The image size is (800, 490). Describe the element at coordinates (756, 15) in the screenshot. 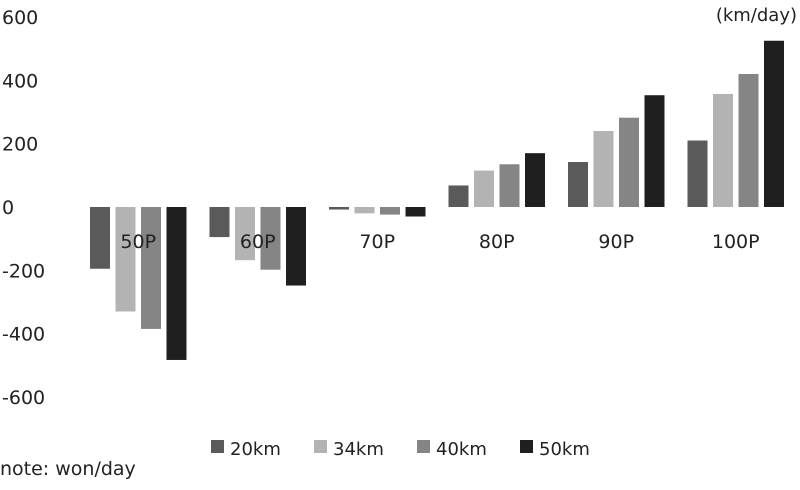

I see `unit-label: (km/day)` at that location.